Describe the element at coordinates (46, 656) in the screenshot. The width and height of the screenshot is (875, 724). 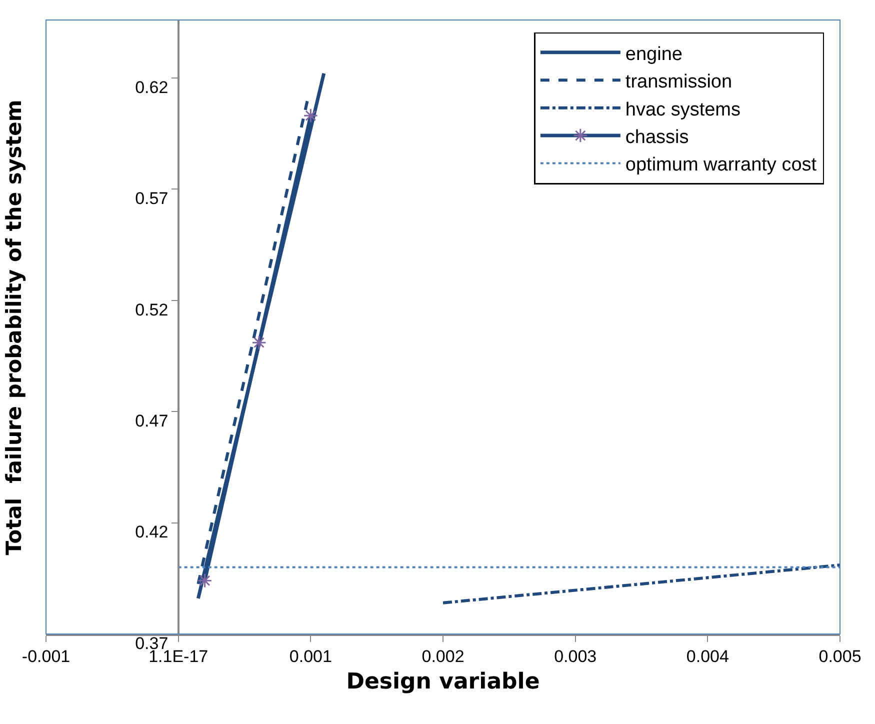
I see `x-tick-label: -0.001` at that location.